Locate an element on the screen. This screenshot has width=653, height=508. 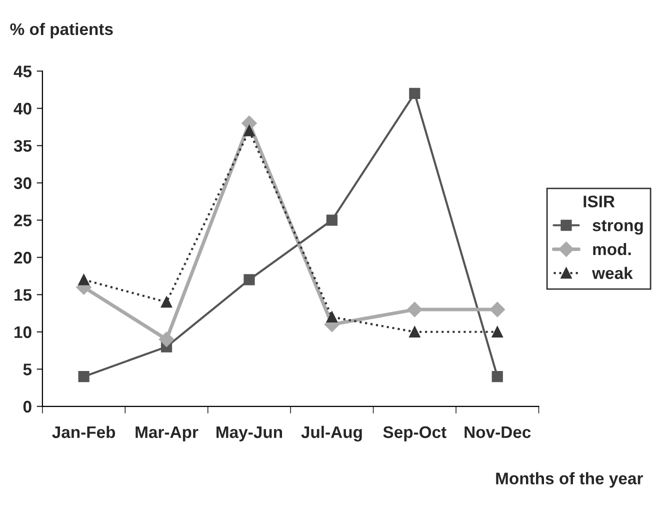
y-tick-label: 45 is located at coordinates (23, 72).